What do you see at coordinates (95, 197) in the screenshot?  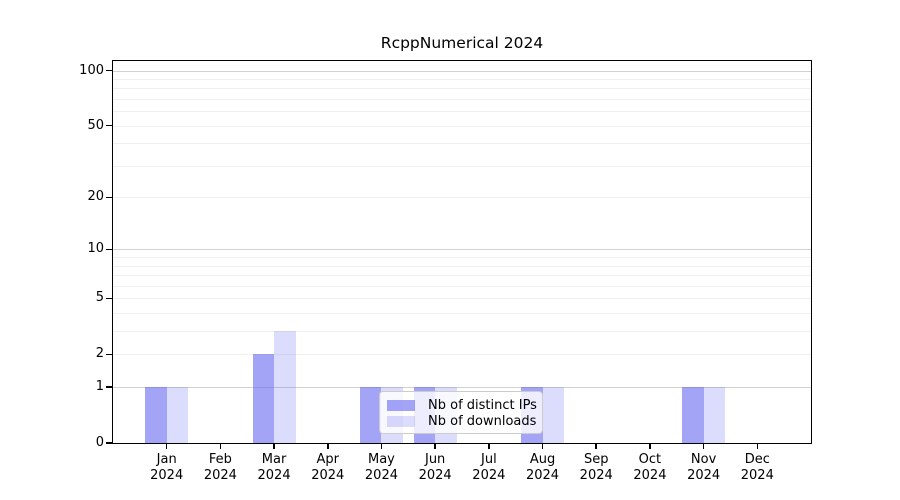 I see `y-tick-label: 20` at bounding box center [95, 197].